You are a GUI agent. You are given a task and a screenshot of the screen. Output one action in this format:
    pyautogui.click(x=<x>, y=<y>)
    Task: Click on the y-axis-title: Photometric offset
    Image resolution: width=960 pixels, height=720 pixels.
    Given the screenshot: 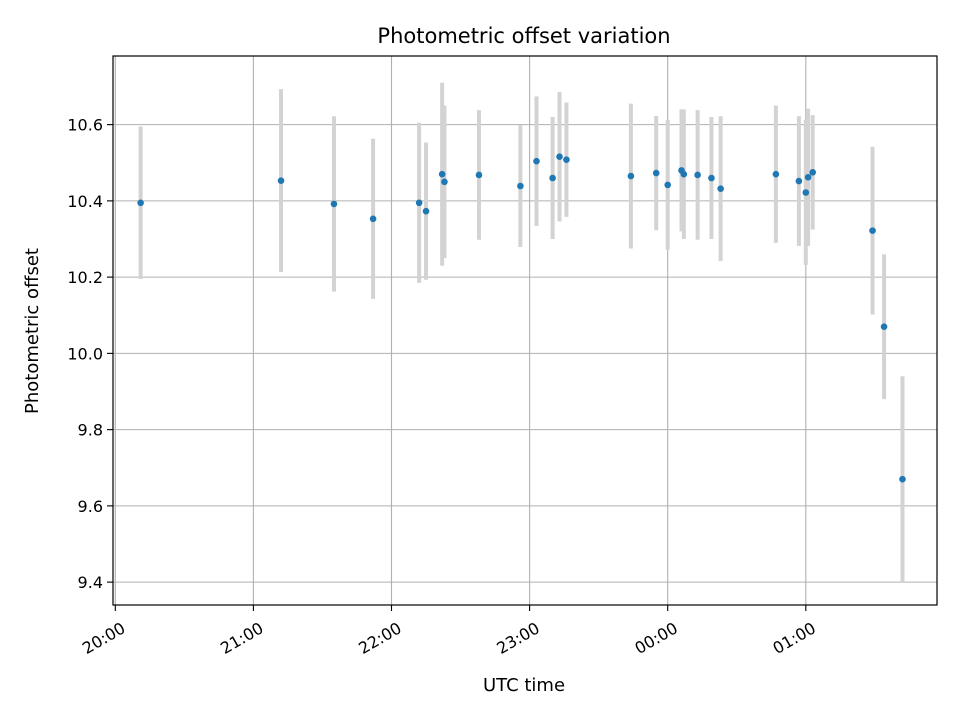 What is the action you would take?
    pyautogui.click(x=32, y=331)
    